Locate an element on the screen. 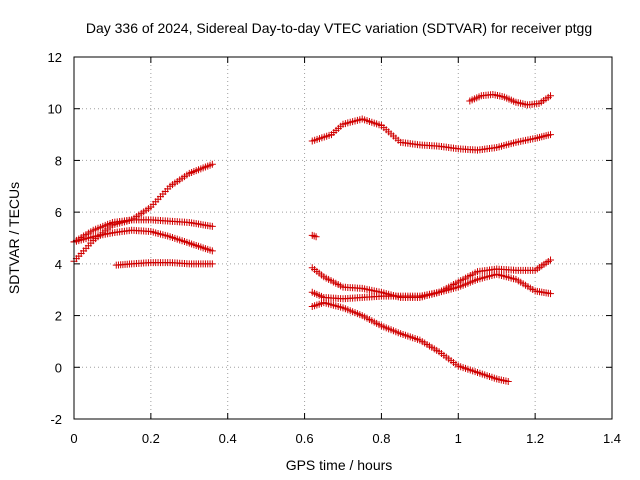  series-s5 is located at coordinates (431, 134).